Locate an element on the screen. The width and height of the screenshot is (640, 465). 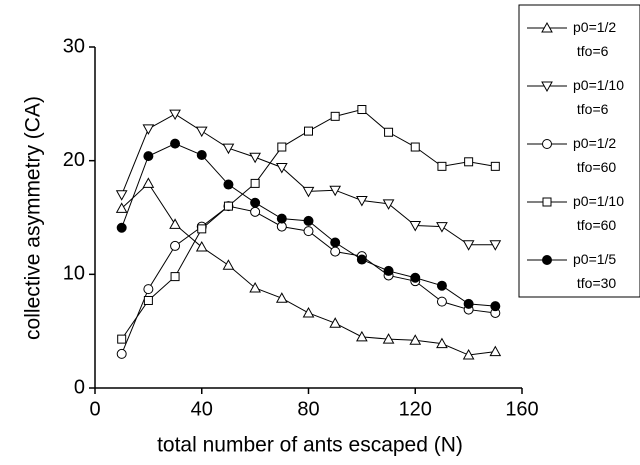
x-tick-label: 160 is located at coordinates (521, 409).